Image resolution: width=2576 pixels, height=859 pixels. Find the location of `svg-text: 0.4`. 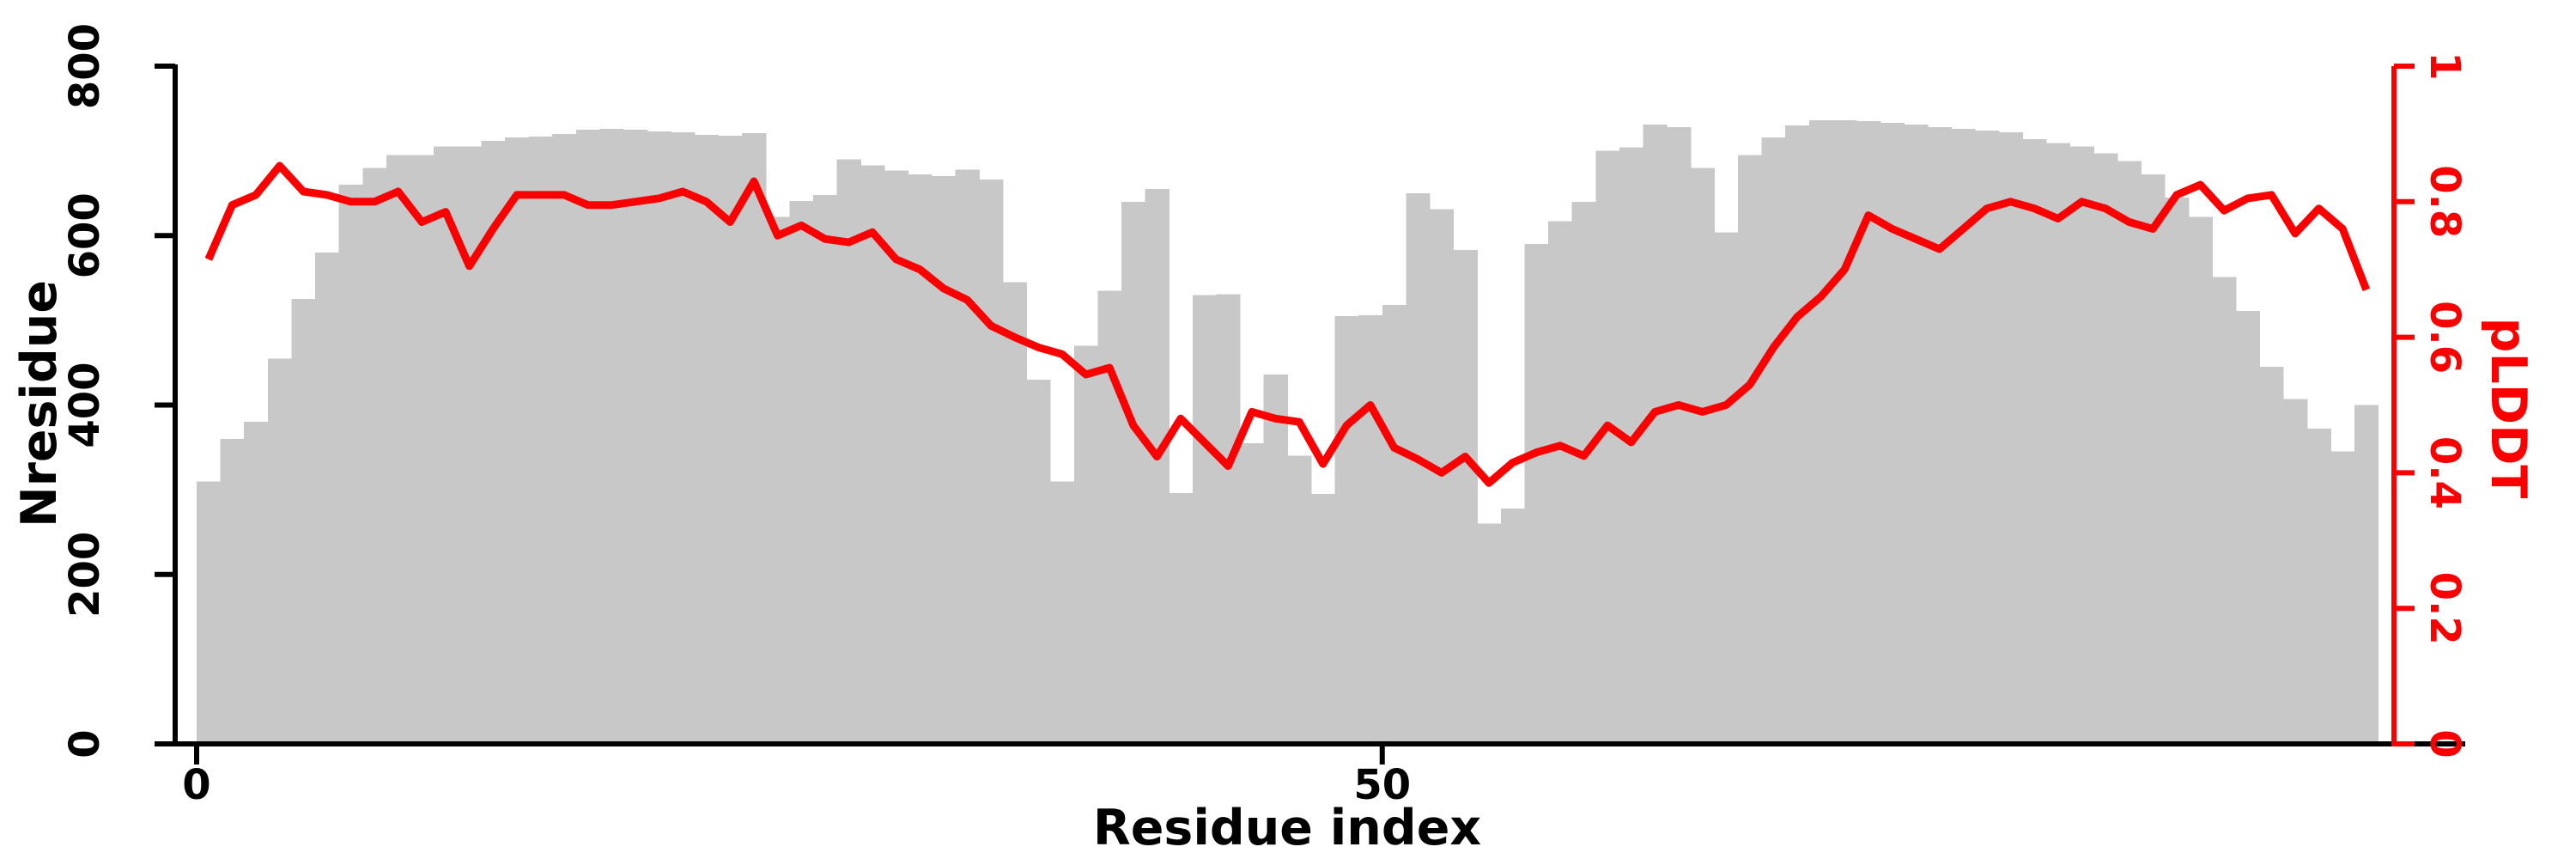

svg-text: 0.4 is located at coordinates (2445, 473).